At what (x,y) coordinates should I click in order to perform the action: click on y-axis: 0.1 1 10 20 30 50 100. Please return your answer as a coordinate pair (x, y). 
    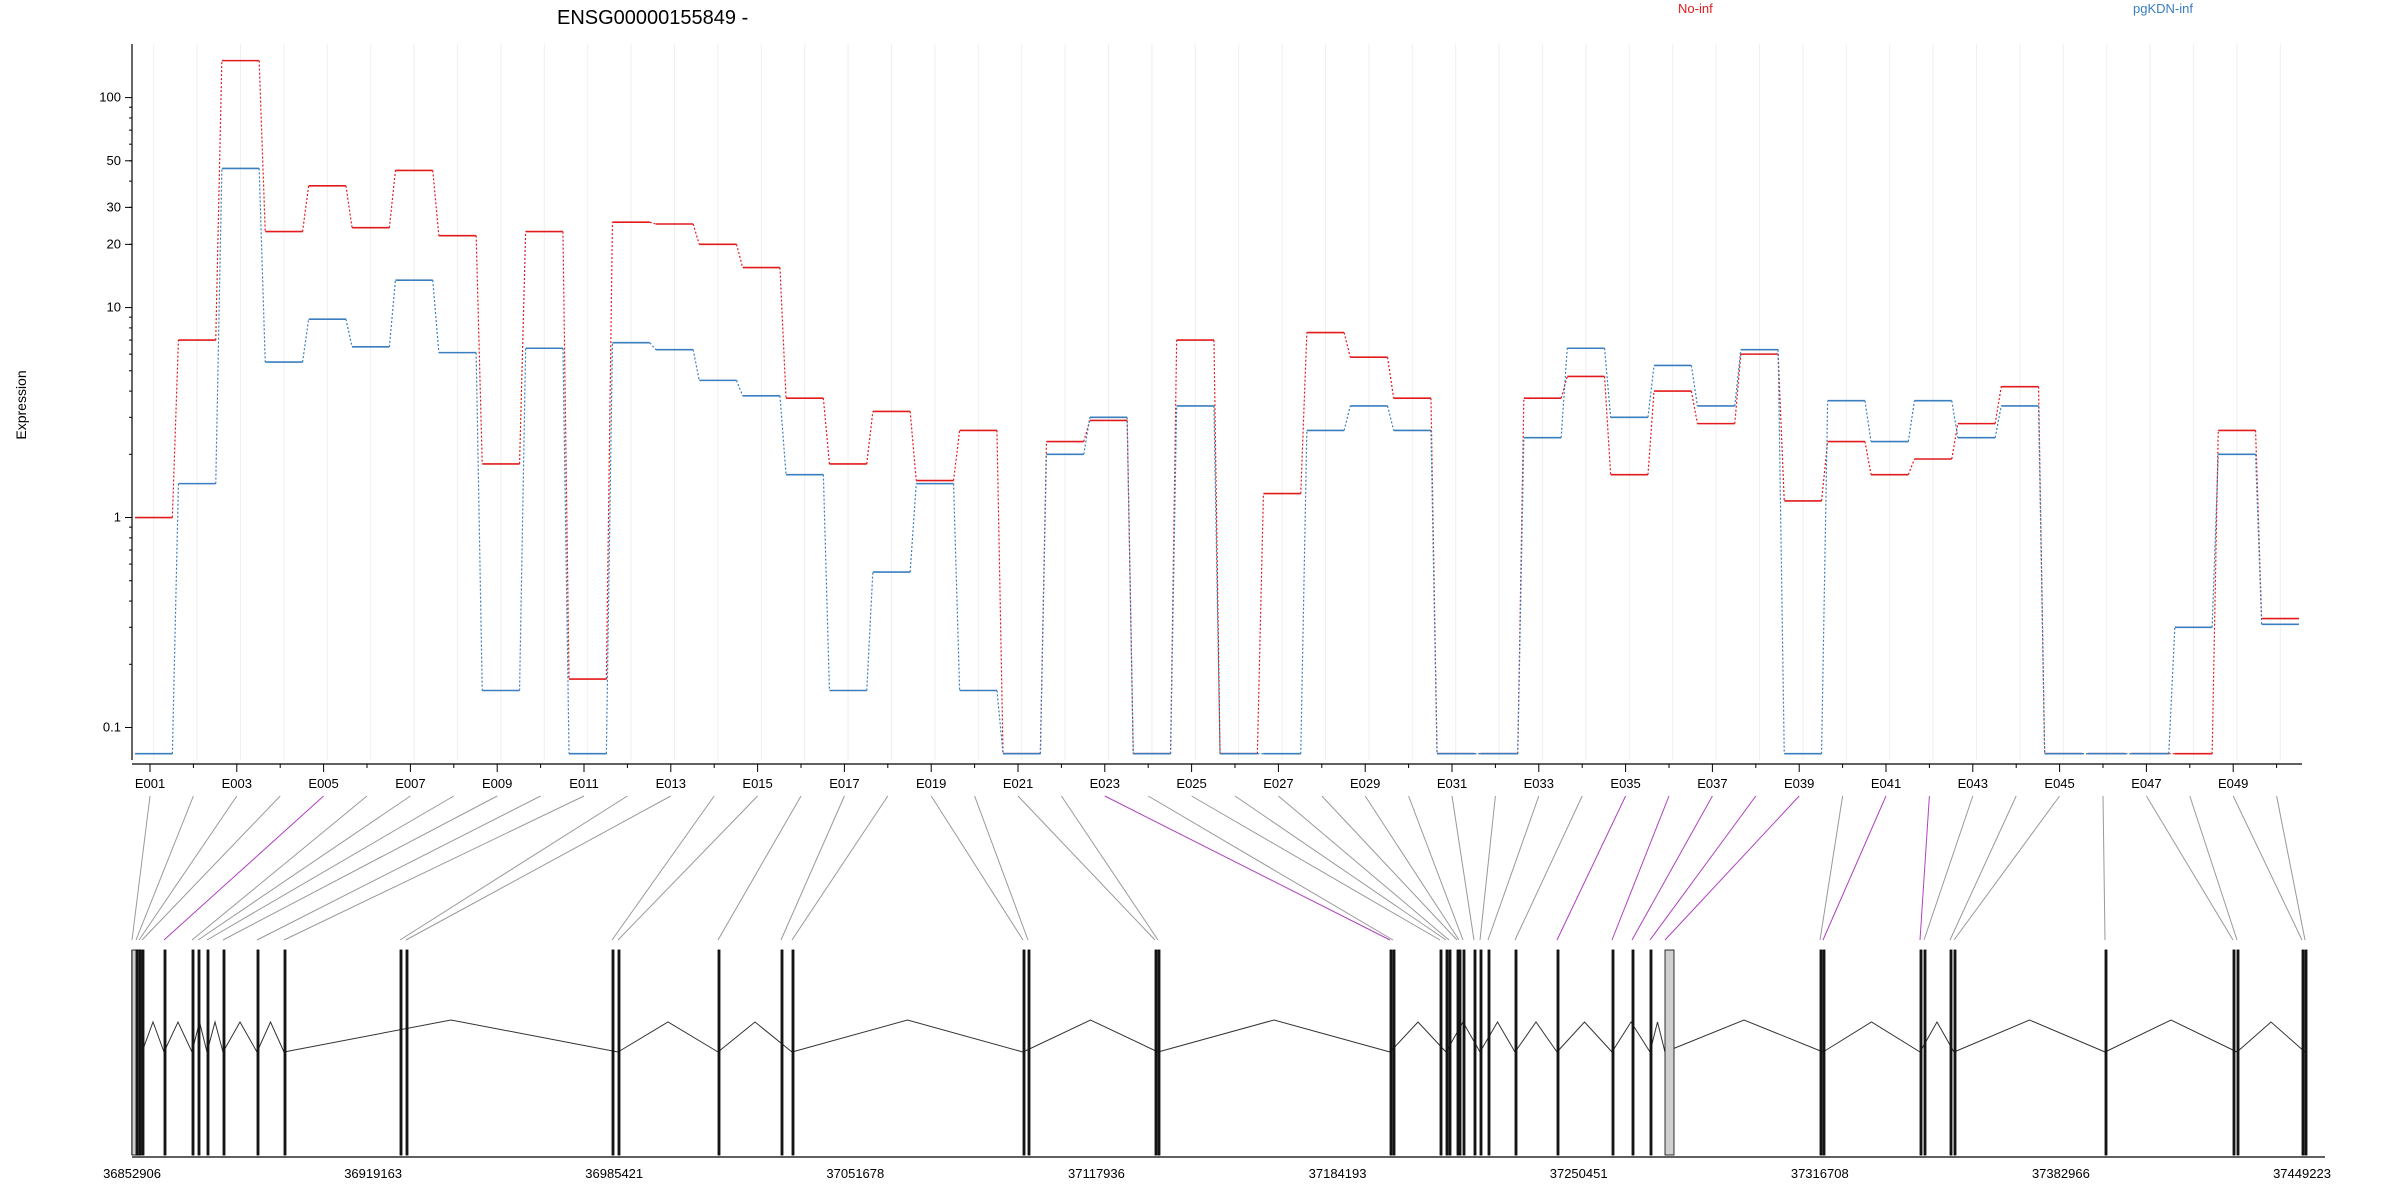
    Looking at the image, I should click on (116, 402).